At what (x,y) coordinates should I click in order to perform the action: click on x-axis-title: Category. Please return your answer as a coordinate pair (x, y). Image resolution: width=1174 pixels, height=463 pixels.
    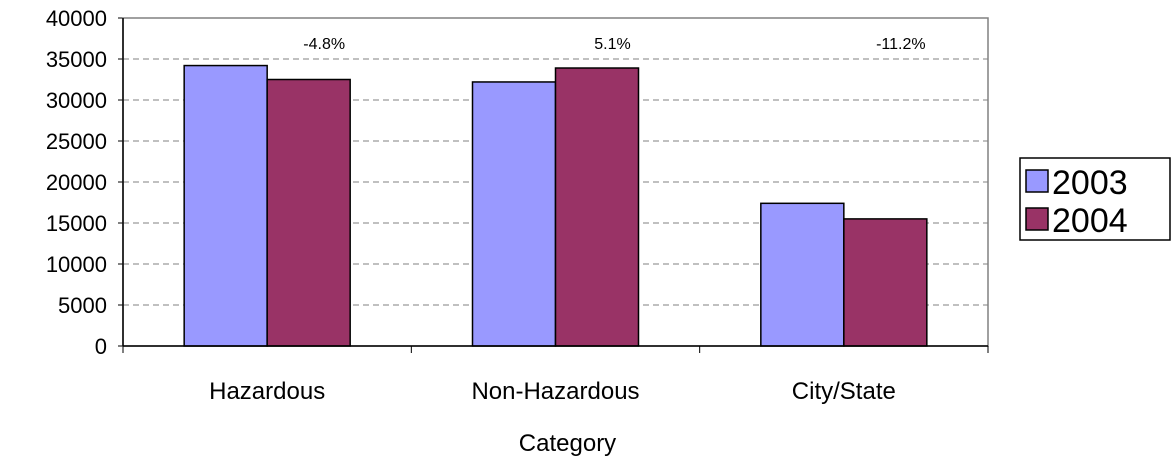
    Looking at the image, I should click on (567, 443).